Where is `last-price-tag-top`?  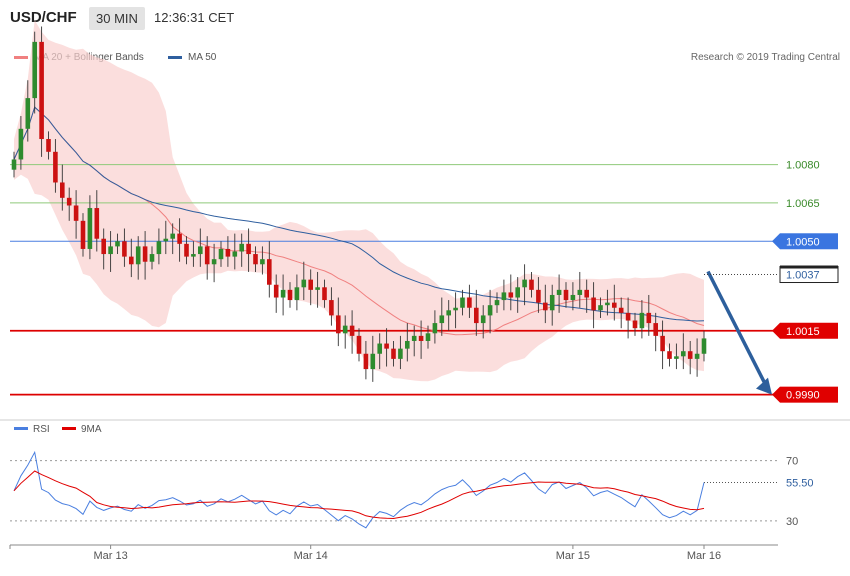 last-price-tag-top is located at coordinates (809, 267).